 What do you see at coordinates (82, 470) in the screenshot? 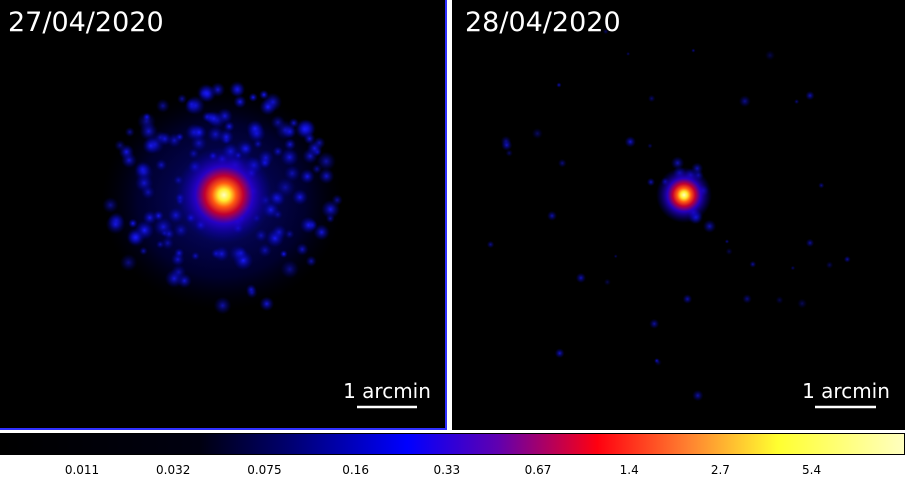
I see `colorbar-tick-label: 0.011` at bounding box center [82, 470].